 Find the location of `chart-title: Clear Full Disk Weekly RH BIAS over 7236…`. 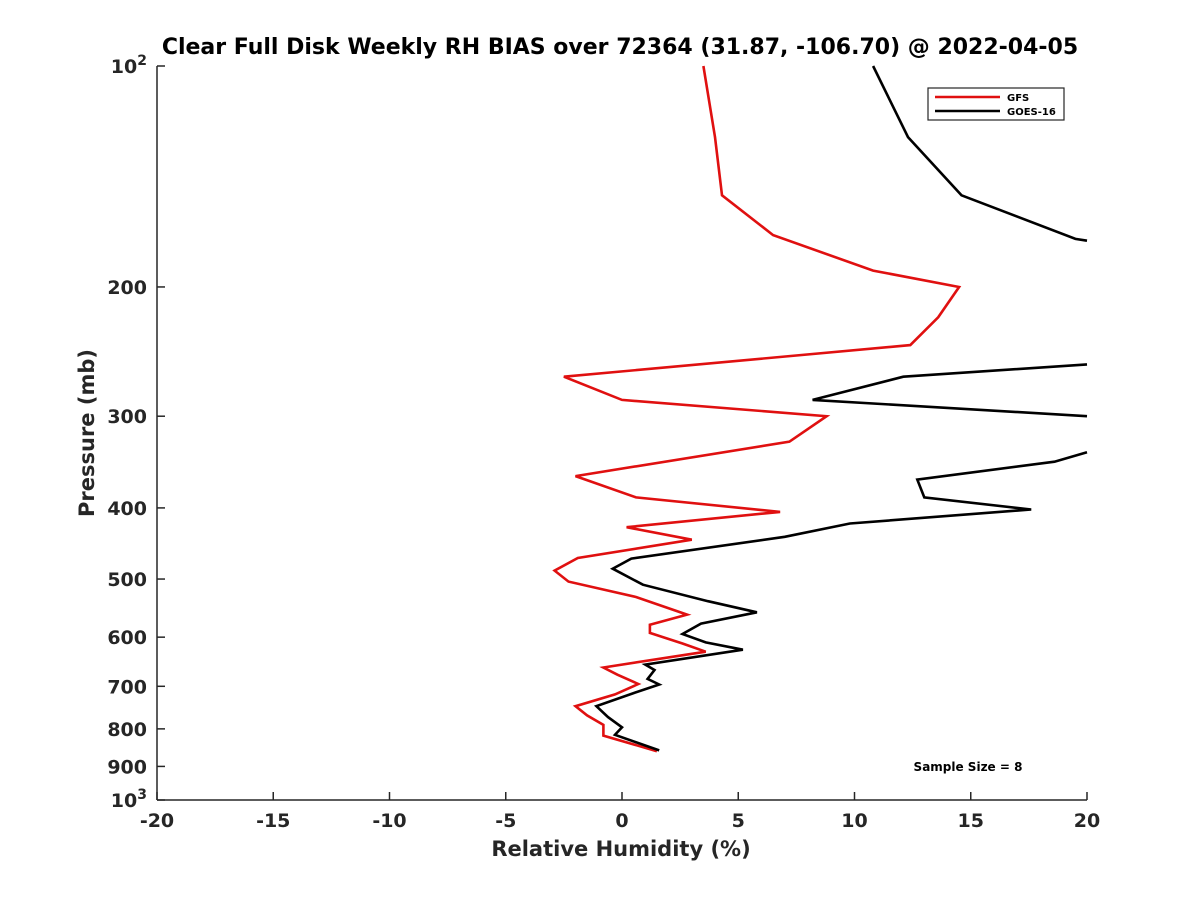

chart-title: Clear Full Disk Weekly RH BIAS over 7236… is located at coordinates (620, 47).